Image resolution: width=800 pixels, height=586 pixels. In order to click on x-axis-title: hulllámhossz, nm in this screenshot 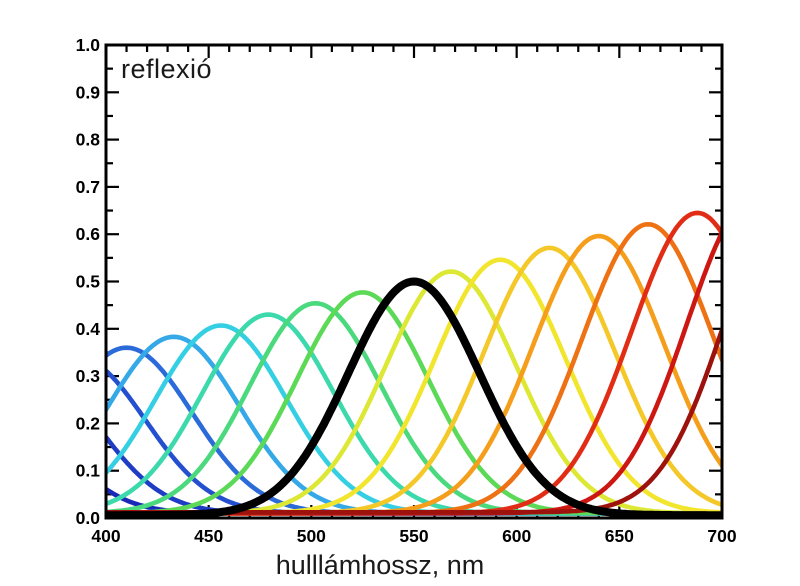, I will do `click(380, 565)`.